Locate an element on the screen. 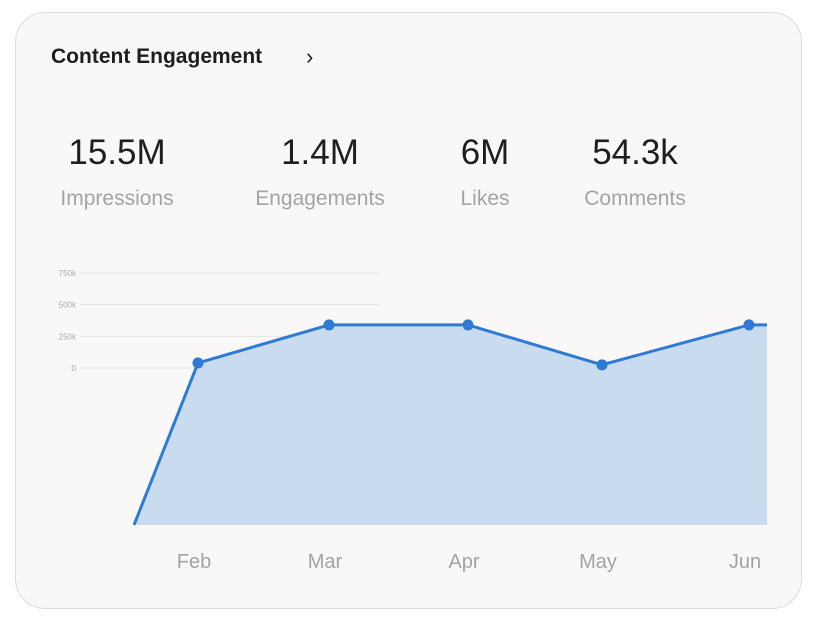  chevron-right-icon: › is located at coordinates (310, 56).